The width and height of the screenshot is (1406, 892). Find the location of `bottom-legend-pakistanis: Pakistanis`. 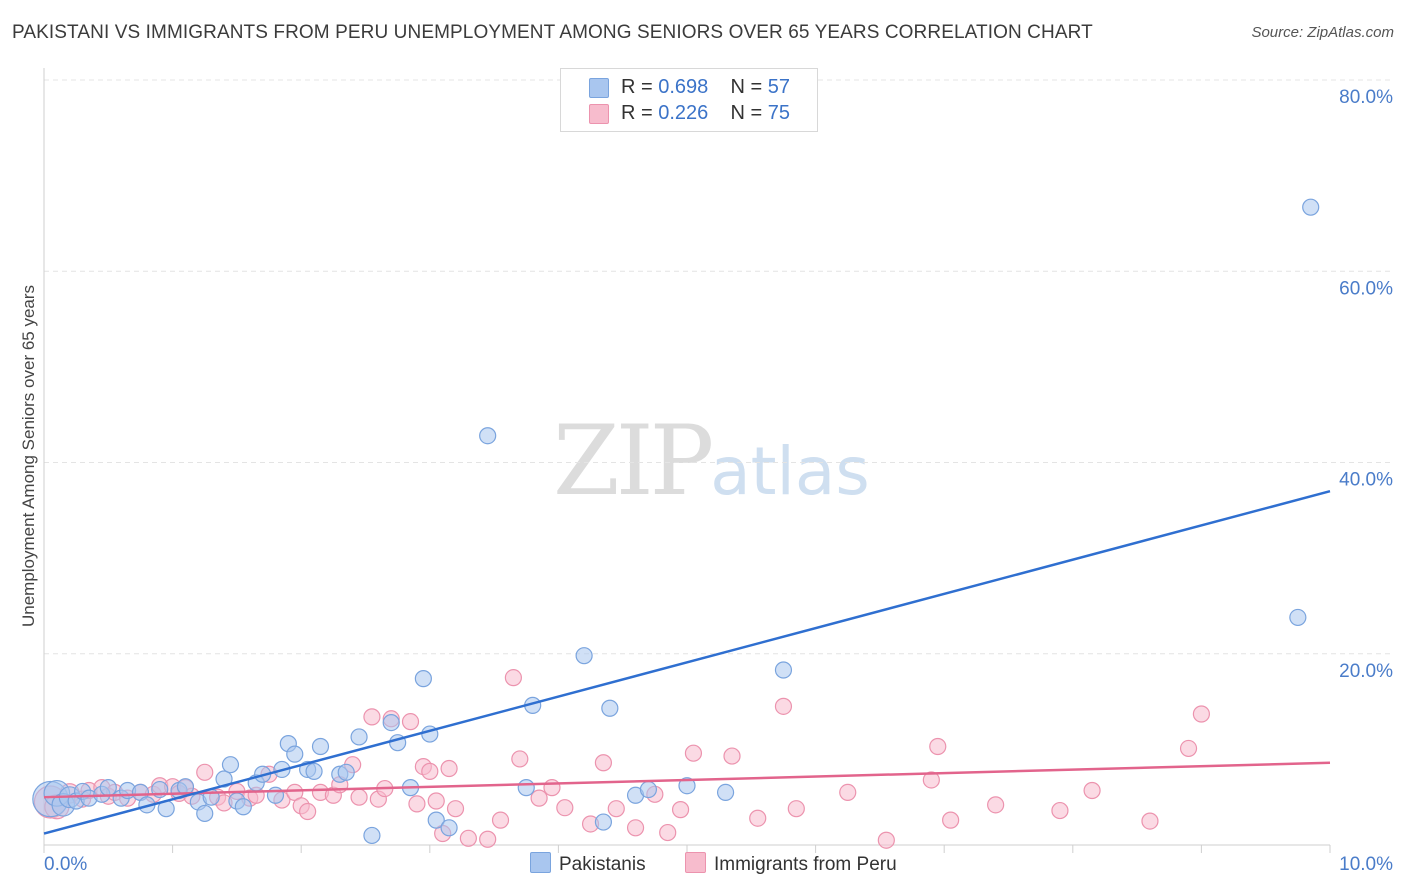

bottom-legend-pakistanis: Pakistanis is located at coordinates (588, 864).